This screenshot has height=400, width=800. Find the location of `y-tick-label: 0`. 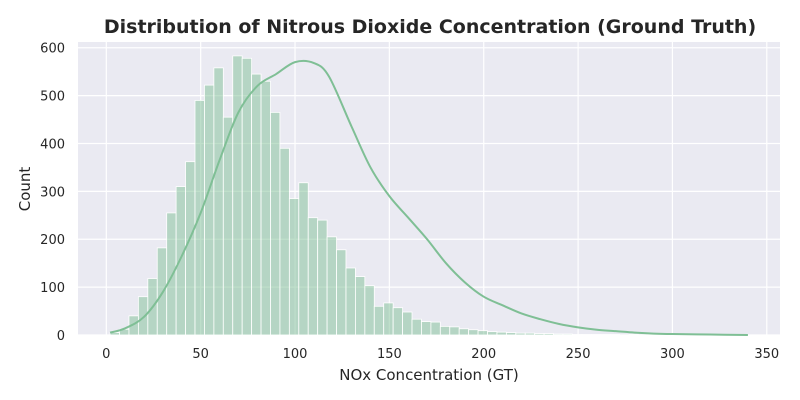

y-tick-label: 0 is located at coordinates (61, 336).